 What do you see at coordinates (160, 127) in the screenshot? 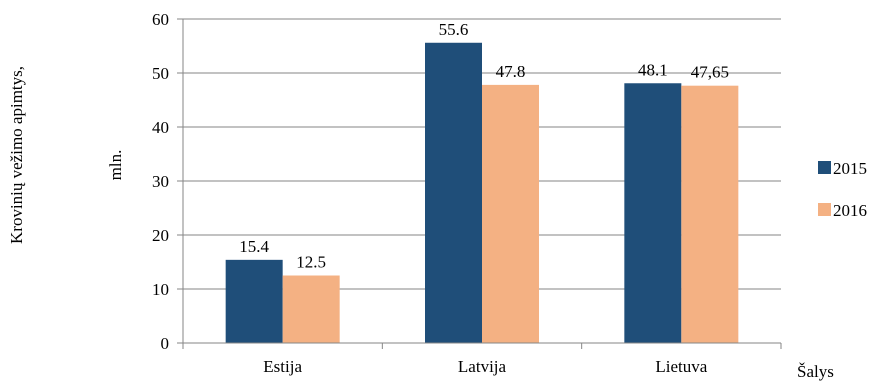
I see `y-tick-label: 40` at bounding box center [160, 127].